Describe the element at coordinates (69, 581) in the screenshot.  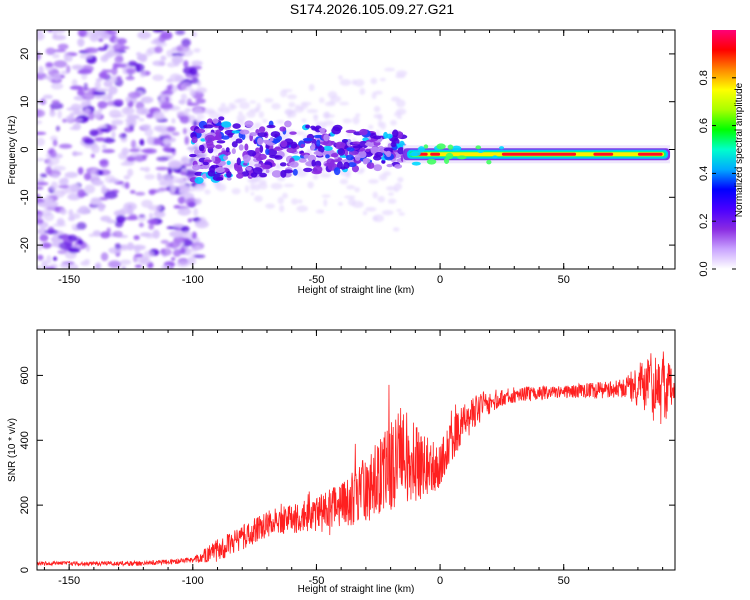
I see `snr-x-tick-label: -150` at that location.